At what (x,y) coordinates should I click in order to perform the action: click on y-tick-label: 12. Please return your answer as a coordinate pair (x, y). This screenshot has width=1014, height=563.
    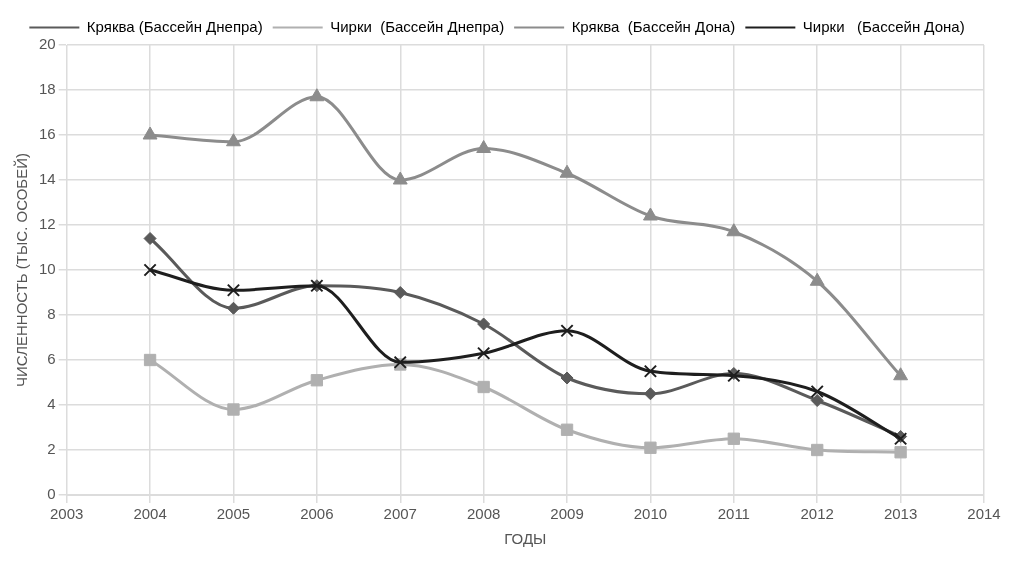
    Looking at the image, I should click on (47, 224).